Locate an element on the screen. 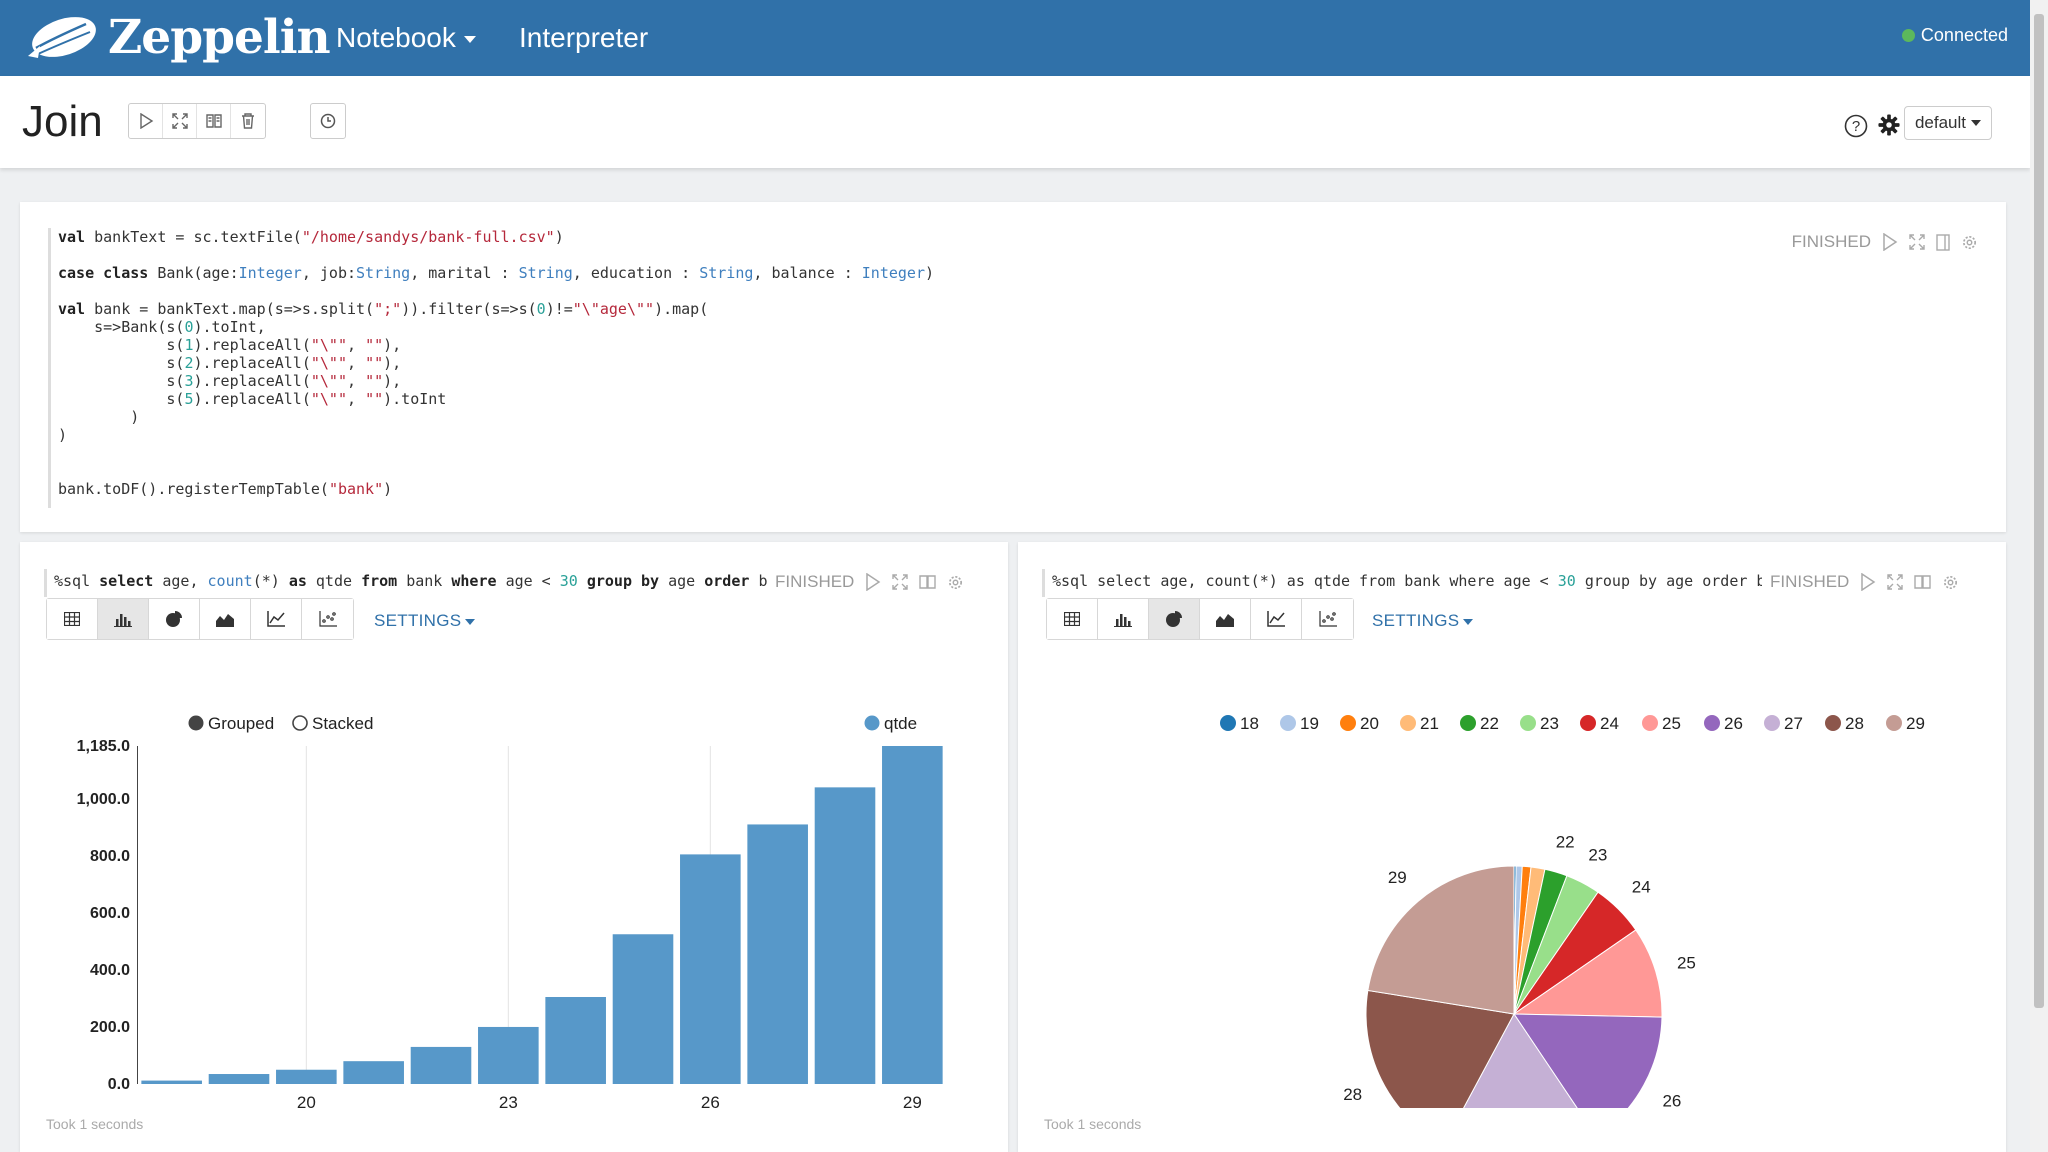 The height and width of the screenshot is (1152, 2048). legend-label: 26 is located at coordinates (1733, 723).